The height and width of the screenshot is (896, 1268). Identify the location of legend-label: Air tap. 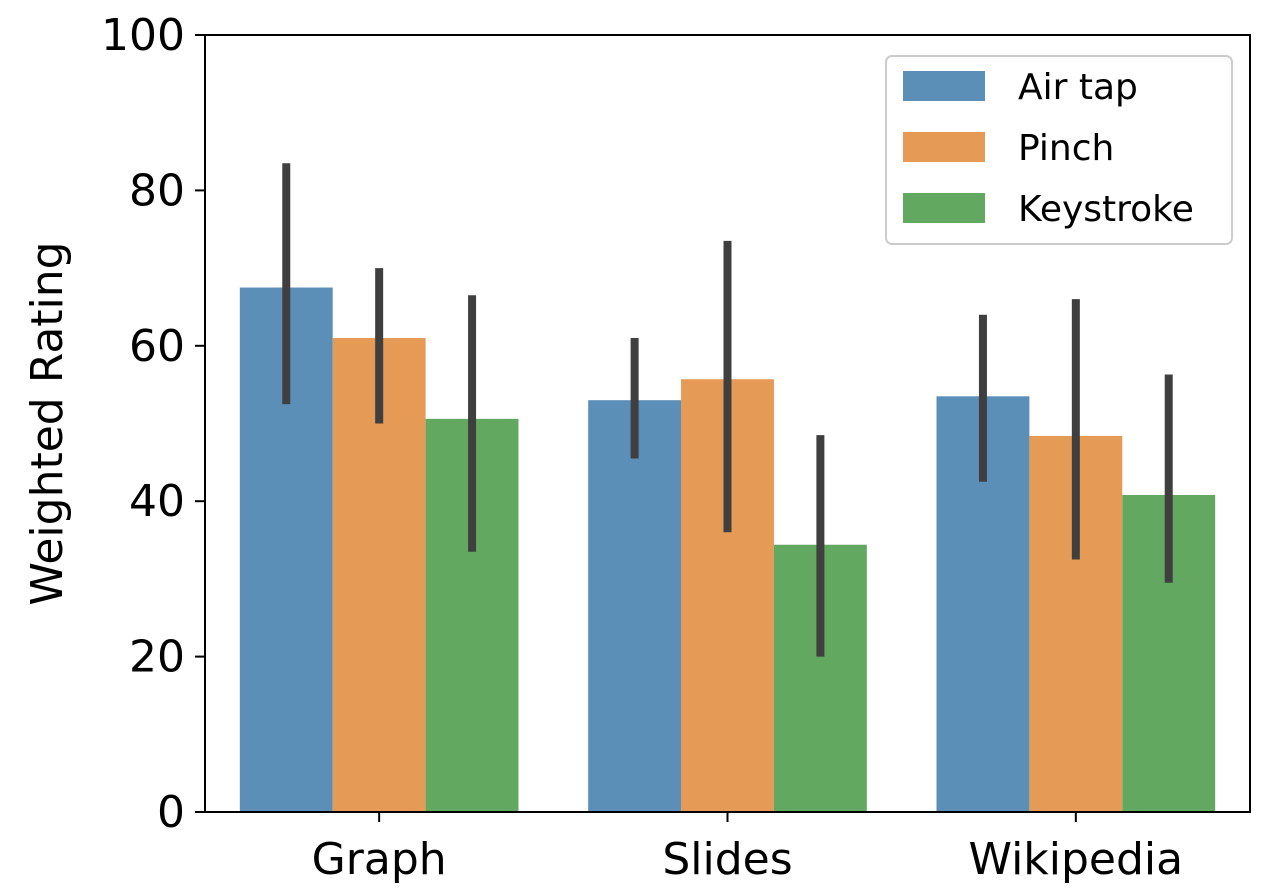
(1078, 87).